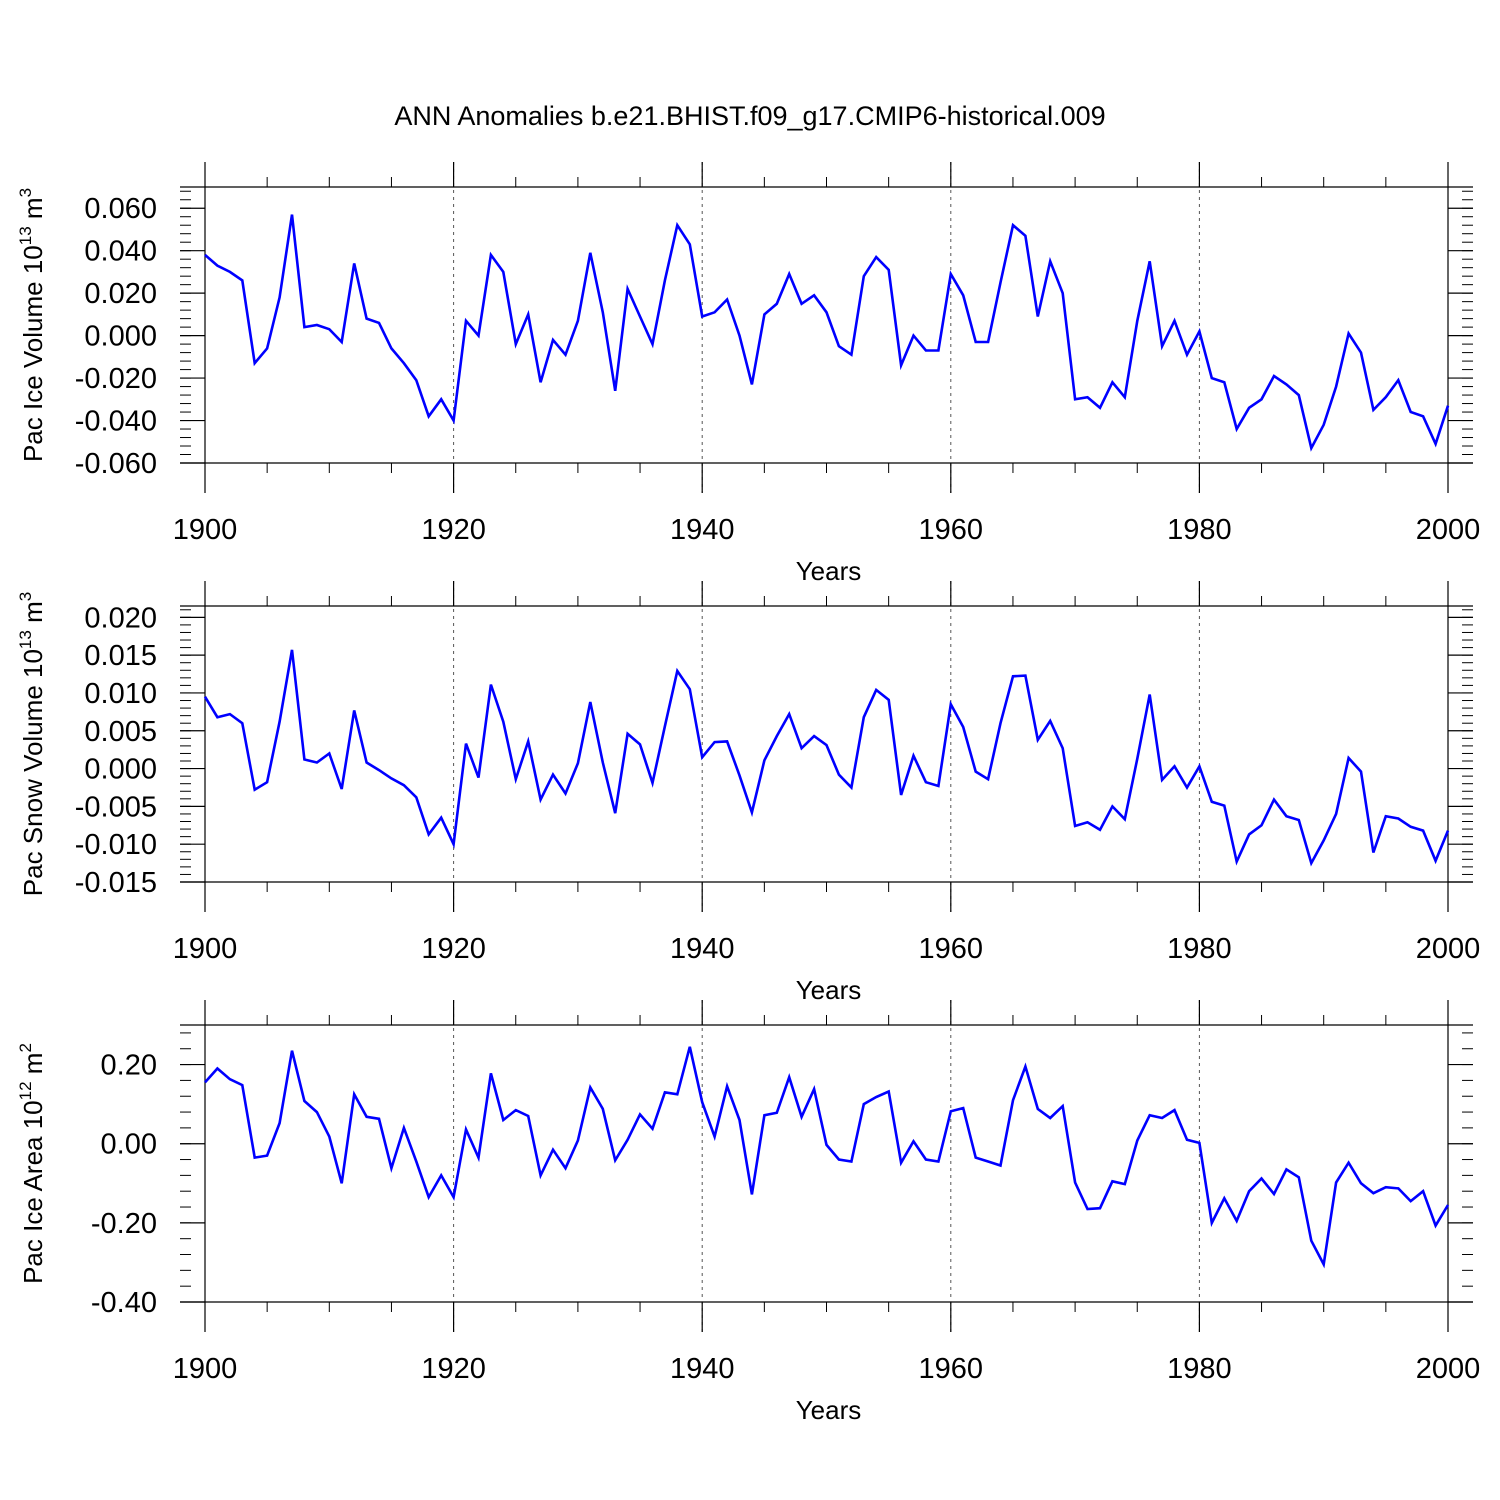  What do you see at coordinates (116, 845) in the screenshot?
I see `y-tick-label: -0.010` at bounding box center [116, 845].